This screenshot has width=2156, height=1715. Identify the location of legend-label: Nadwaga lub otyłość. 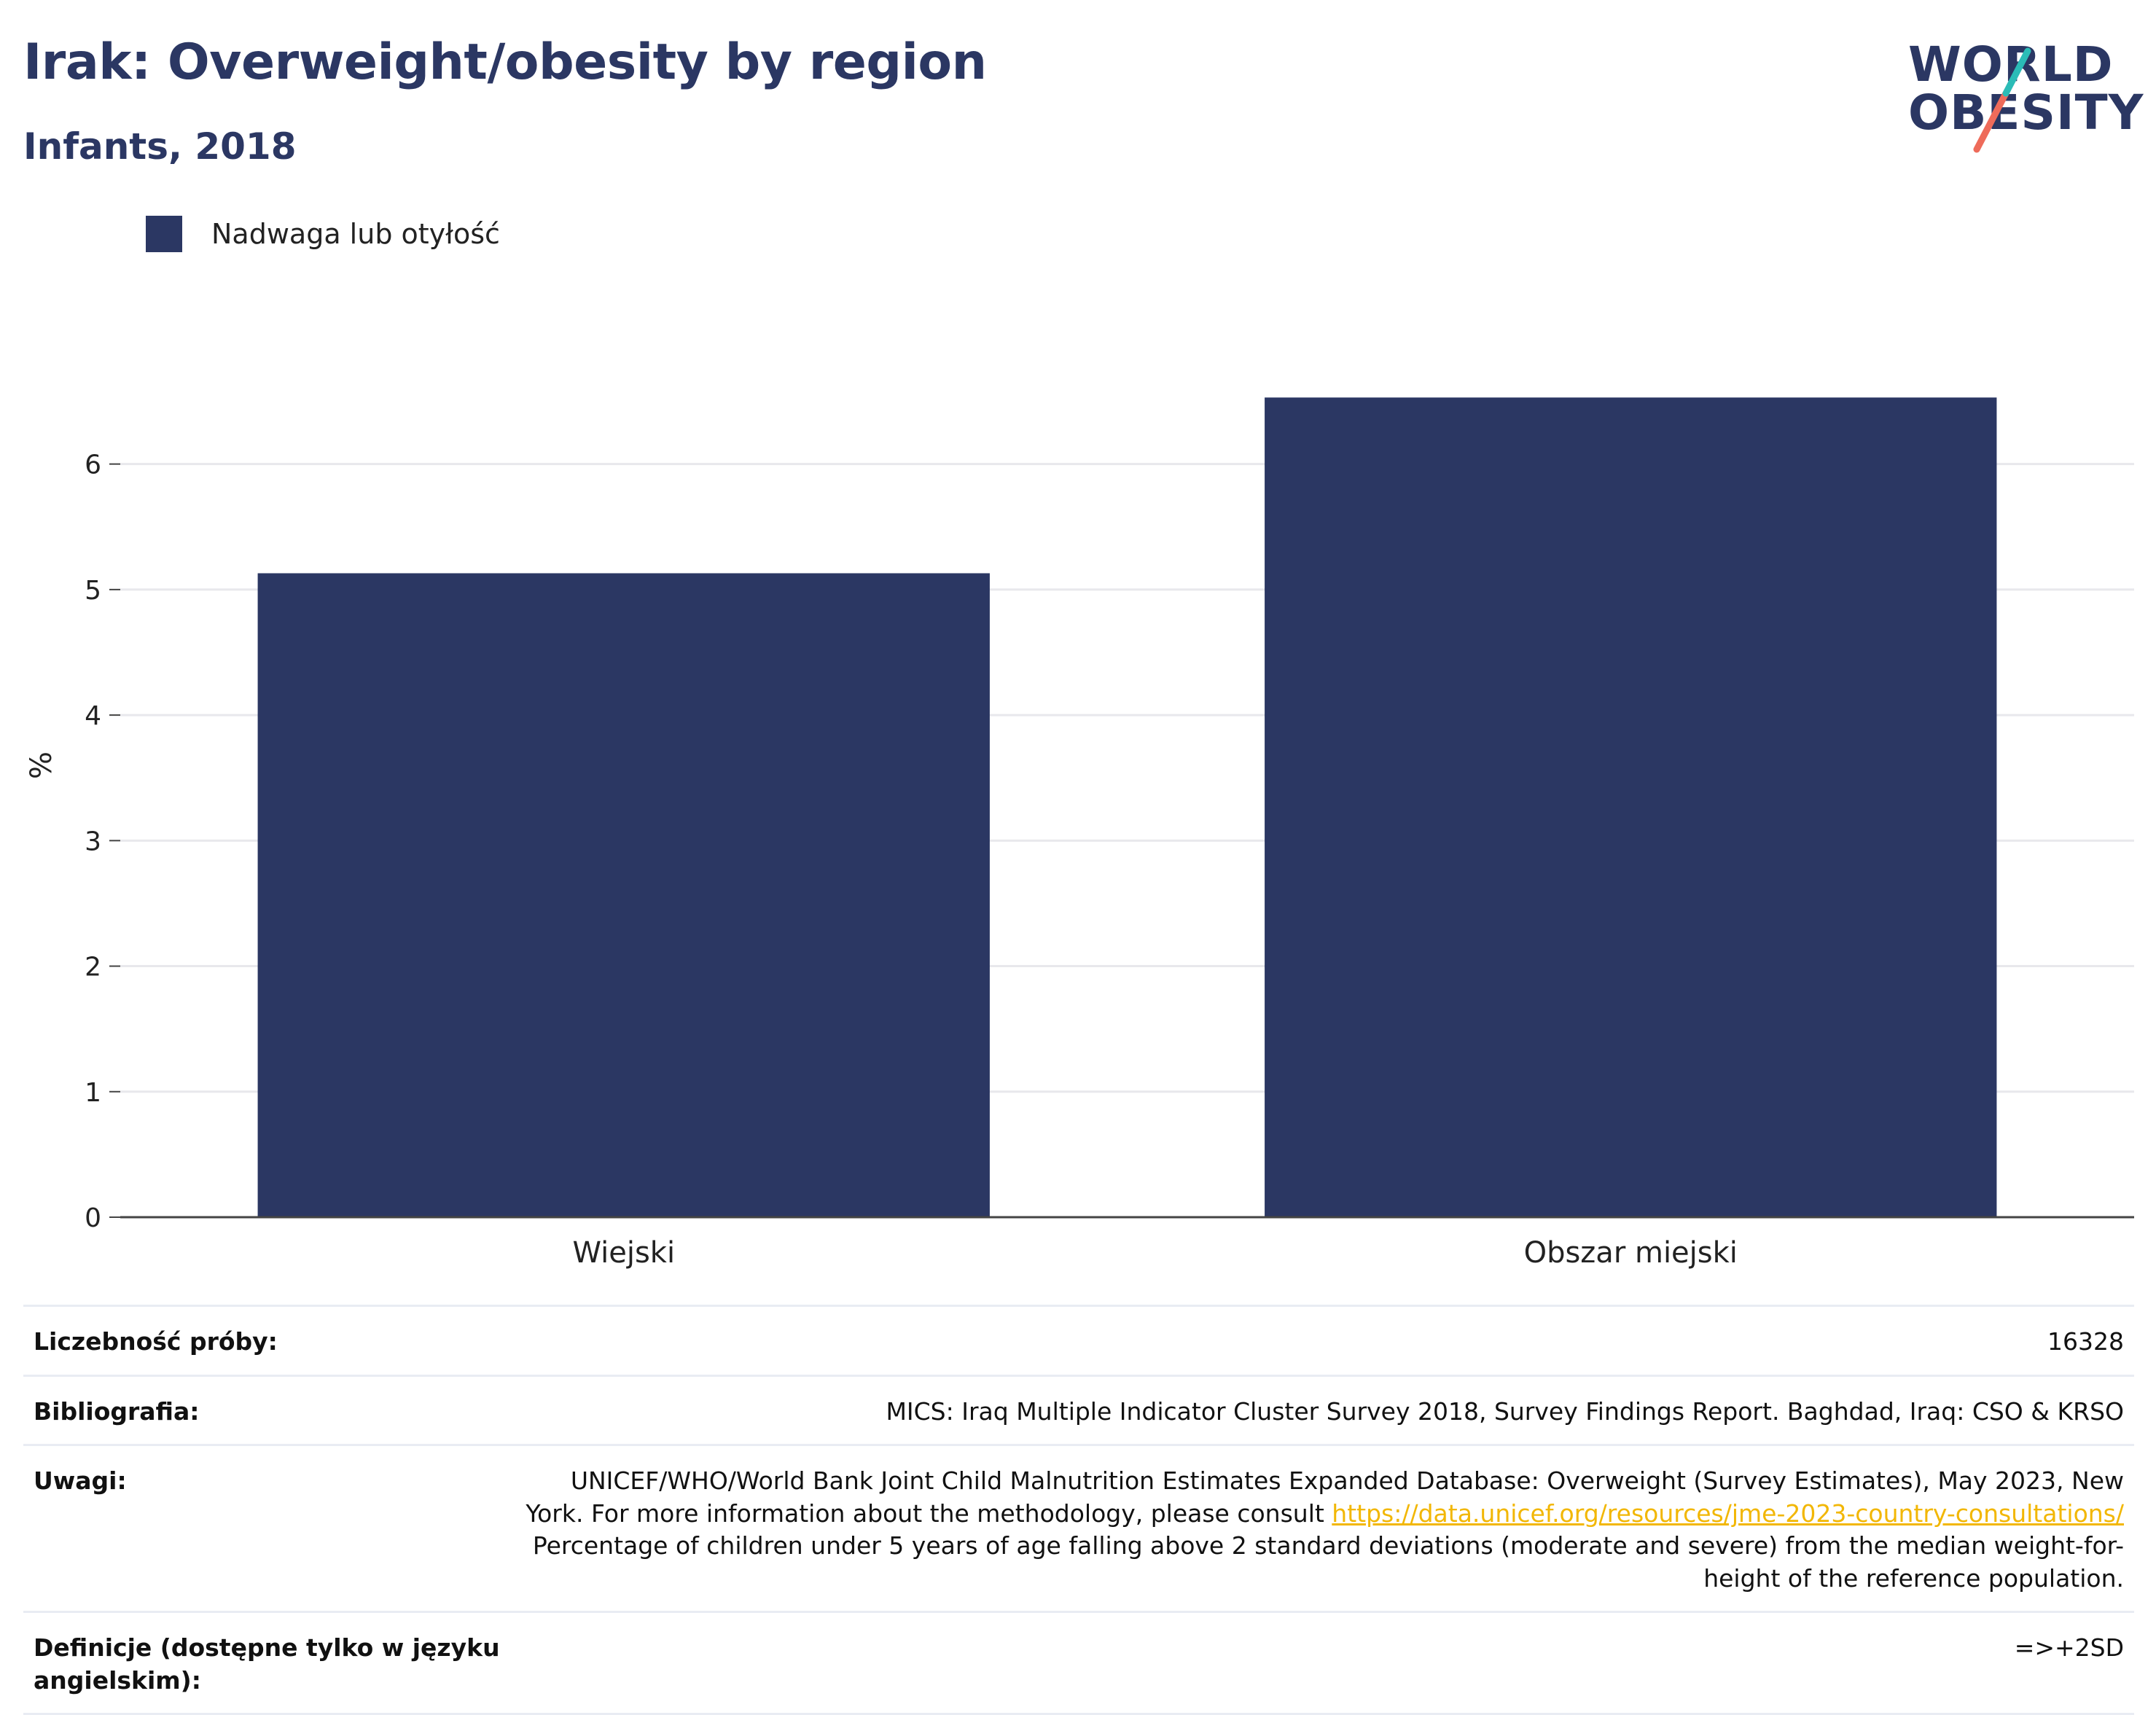
(355, 234).